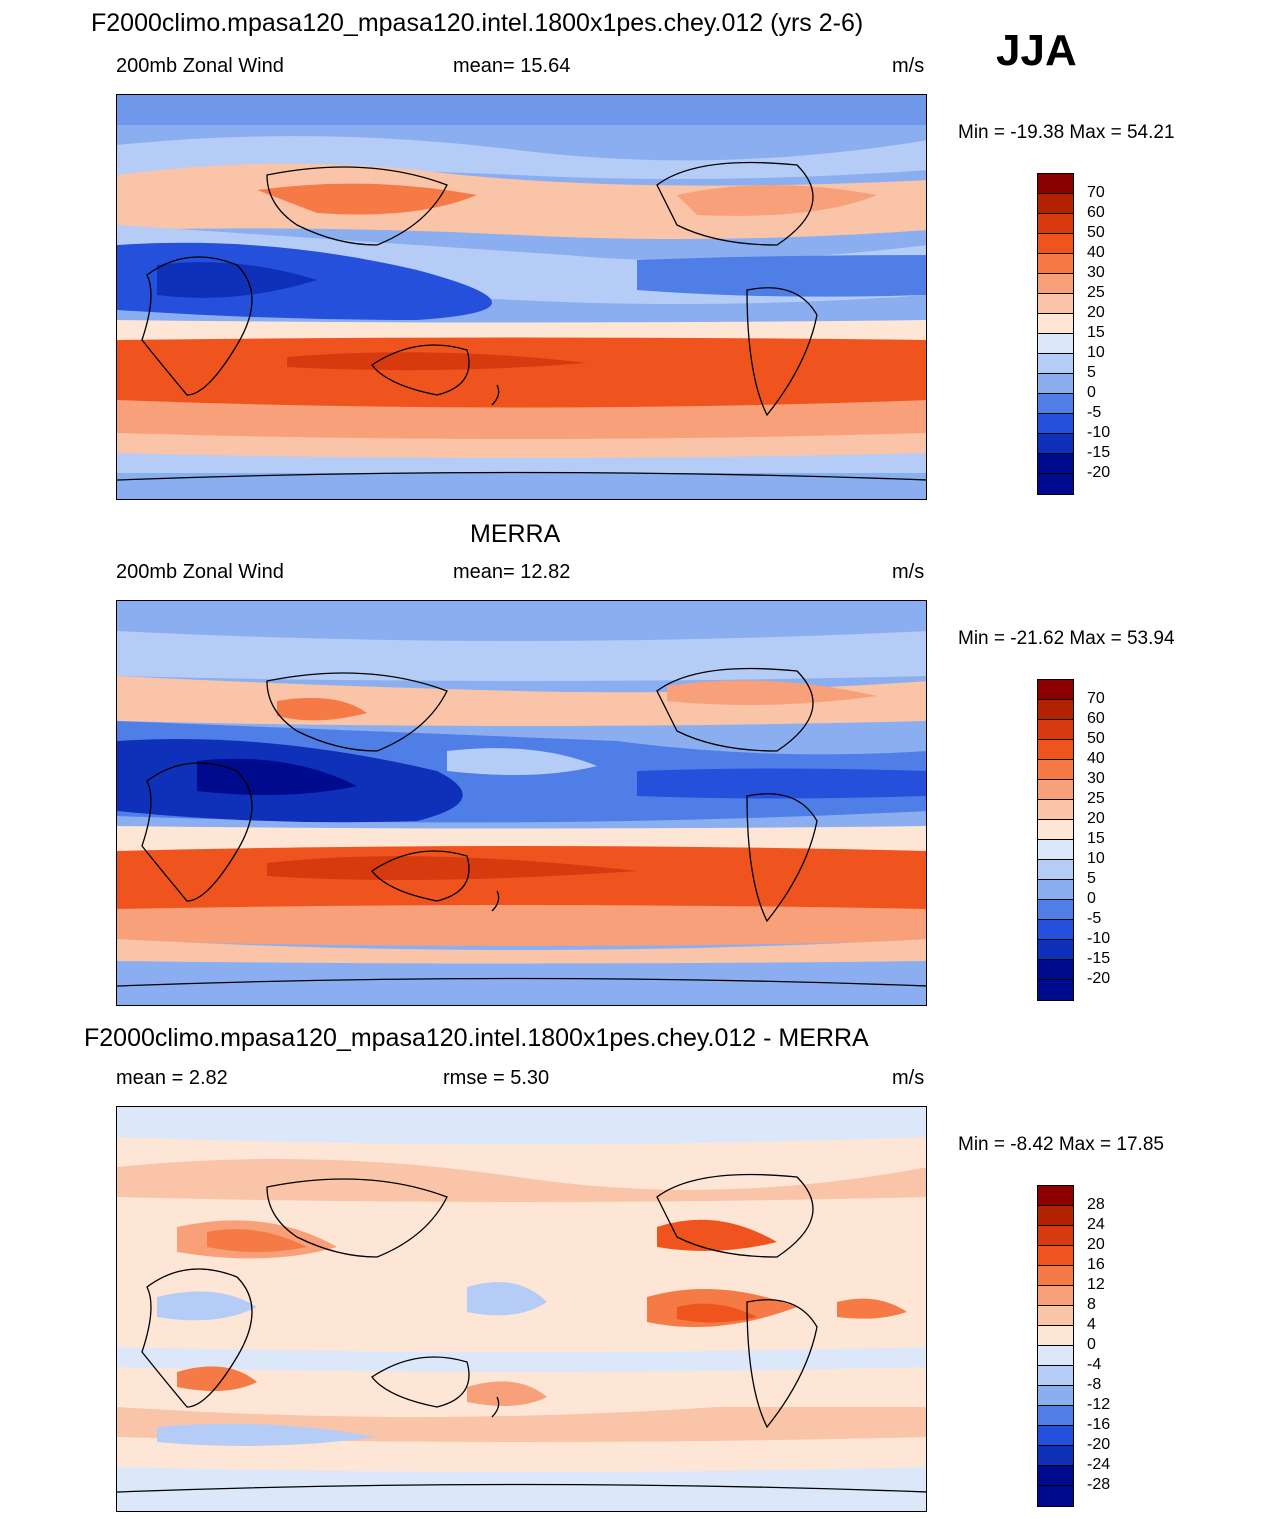  Describe the element at coordinates (1091, 1324) in the screenshot. I see `colorbar-level-label: 4` at that location.